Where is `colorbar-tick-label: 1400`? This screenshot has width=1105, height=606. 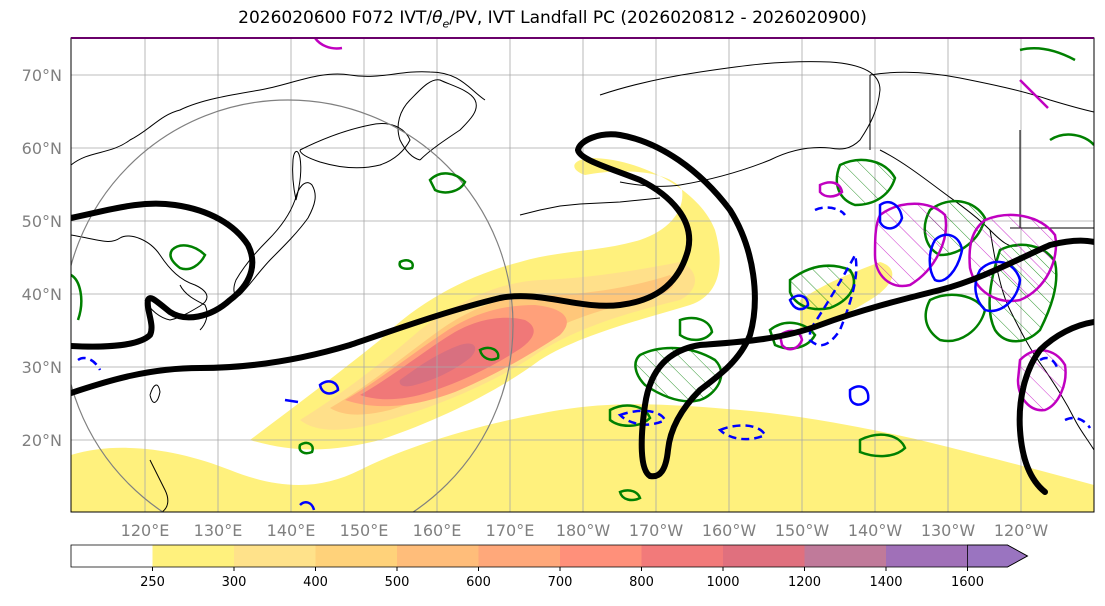 colorbar-tick-label: 1400 is located at coordinates (885, 582).